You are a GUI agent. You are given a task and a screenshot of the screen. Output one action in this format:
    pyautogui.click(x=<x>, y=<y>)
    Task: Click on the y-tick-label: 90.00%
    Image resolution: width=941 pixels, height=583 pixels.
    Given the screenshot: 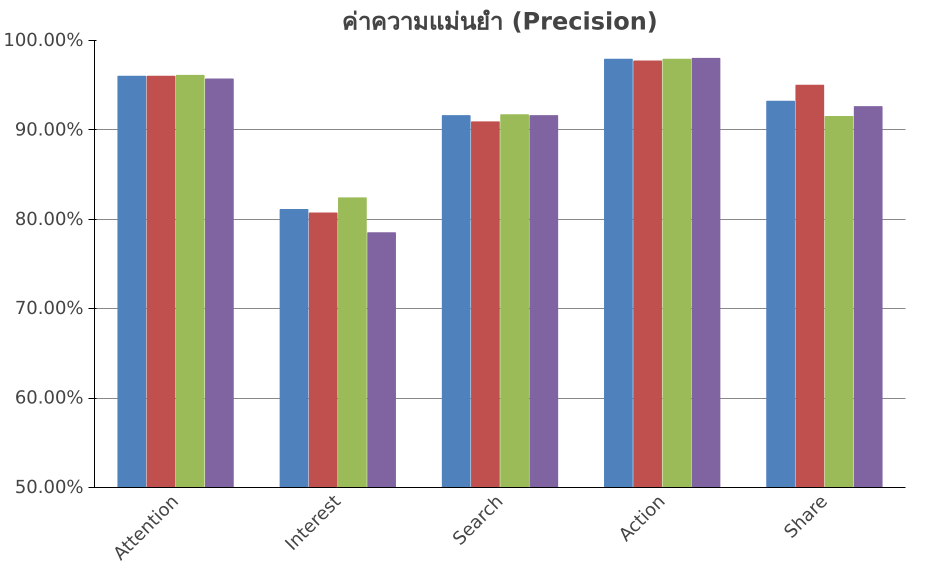 What is the action you would take?
    pyautogui.click(x=49, y=129)
    